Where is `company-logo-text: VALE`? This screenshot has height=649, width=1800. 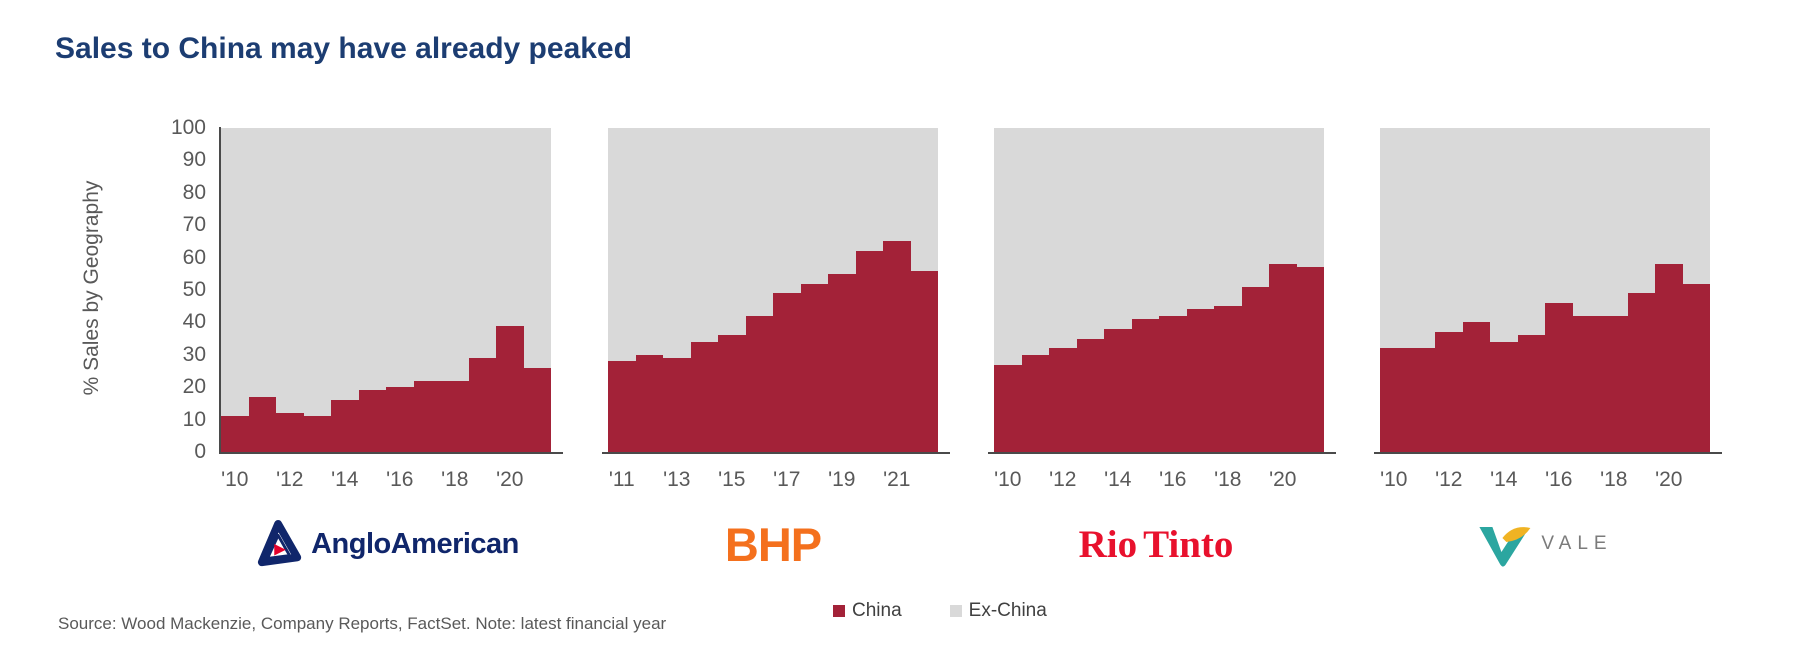 company-logo-text: VALE is located at coordinates (1577, 543).